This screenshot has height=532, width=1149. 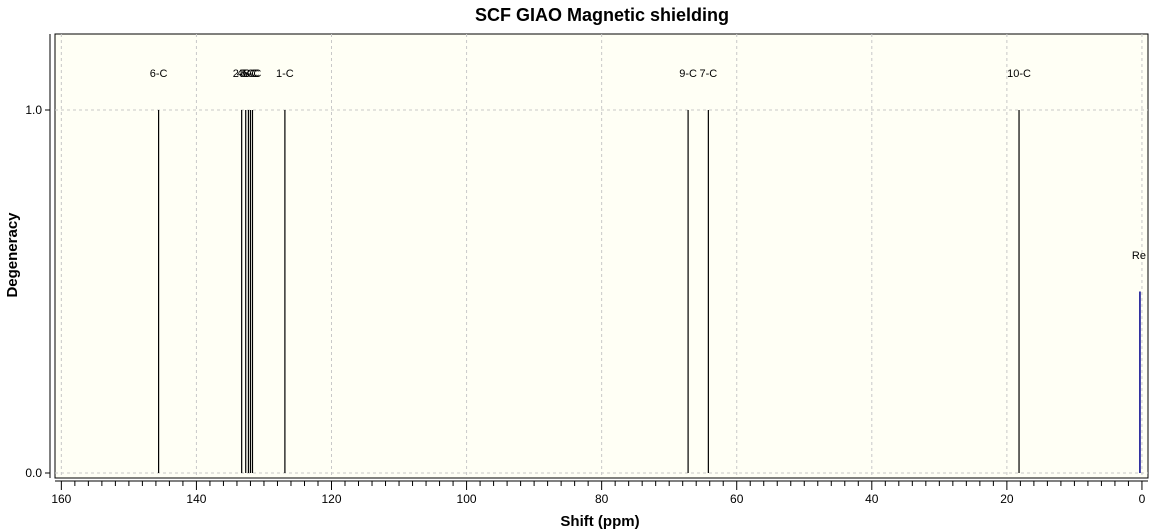 What do you see at coordinates (331, 499) in the screenshot?
I see `x-tick-label: 120` at bounding box center [331, 499].